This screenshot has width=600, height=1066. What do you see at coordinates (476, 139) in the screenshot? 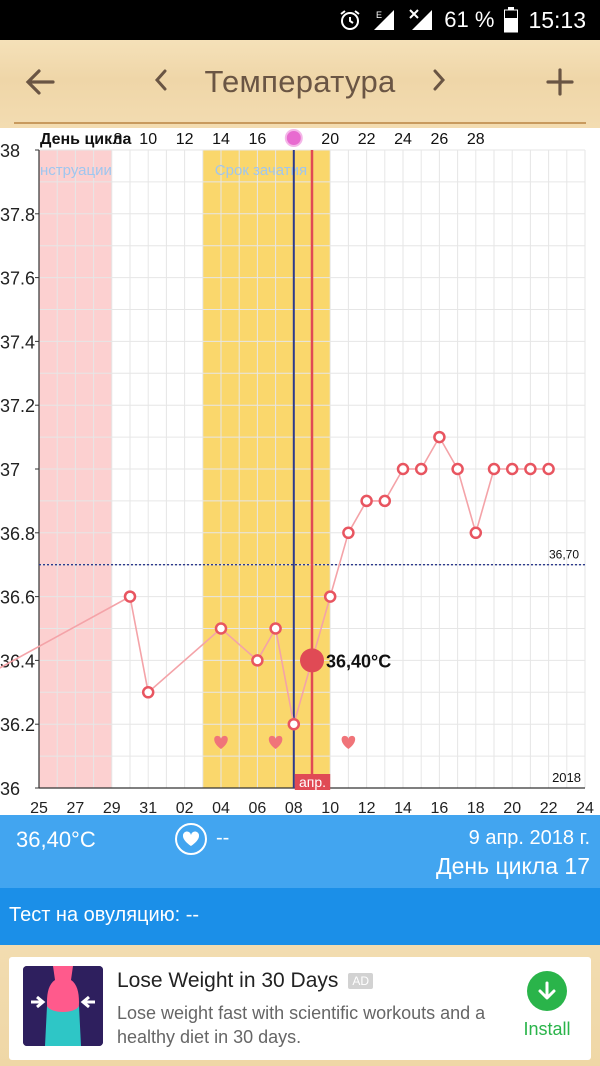
I see `cycle-day-tick: 28` at bounding box center [476, 139].